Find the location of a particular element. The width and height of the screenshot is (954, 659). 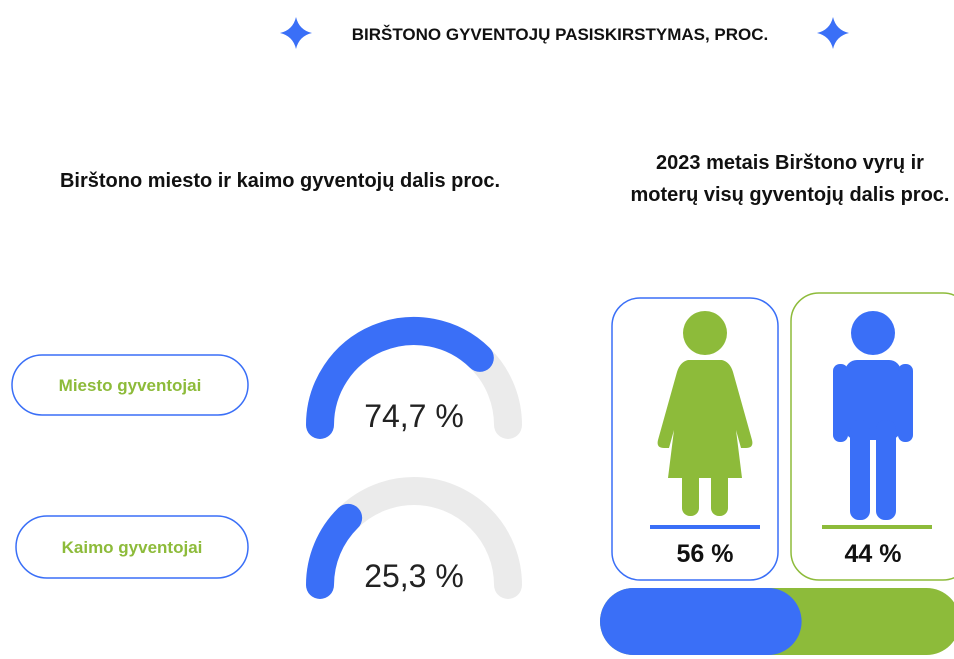

female-card is located at coordinates (695, 439).